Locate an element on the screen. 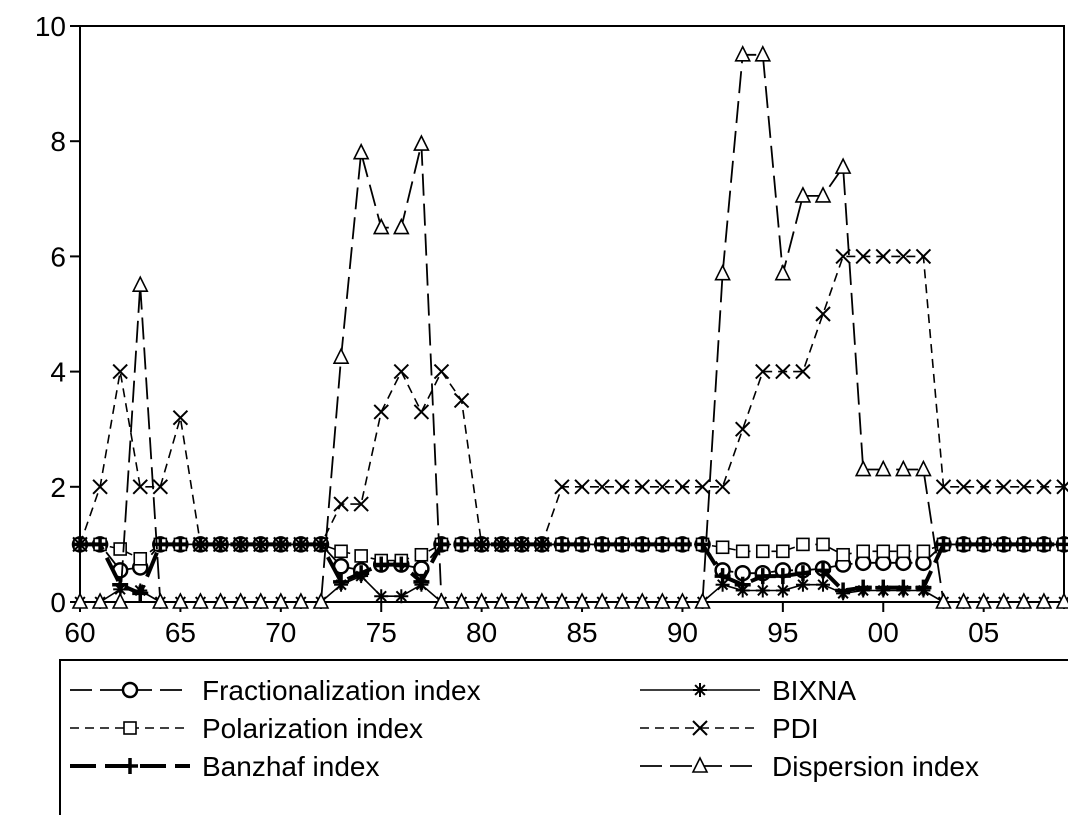  x-tick-label: 95 is located at coordinates (782, 632).